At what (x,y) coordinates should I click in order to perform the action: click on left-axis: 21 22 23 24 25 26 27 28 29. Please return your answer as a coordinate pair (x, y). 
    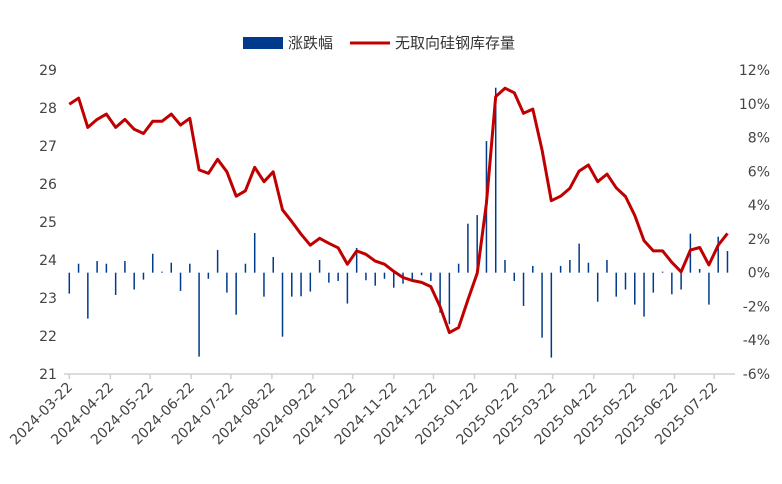
    Looking at the image, I should click on (48, 223).